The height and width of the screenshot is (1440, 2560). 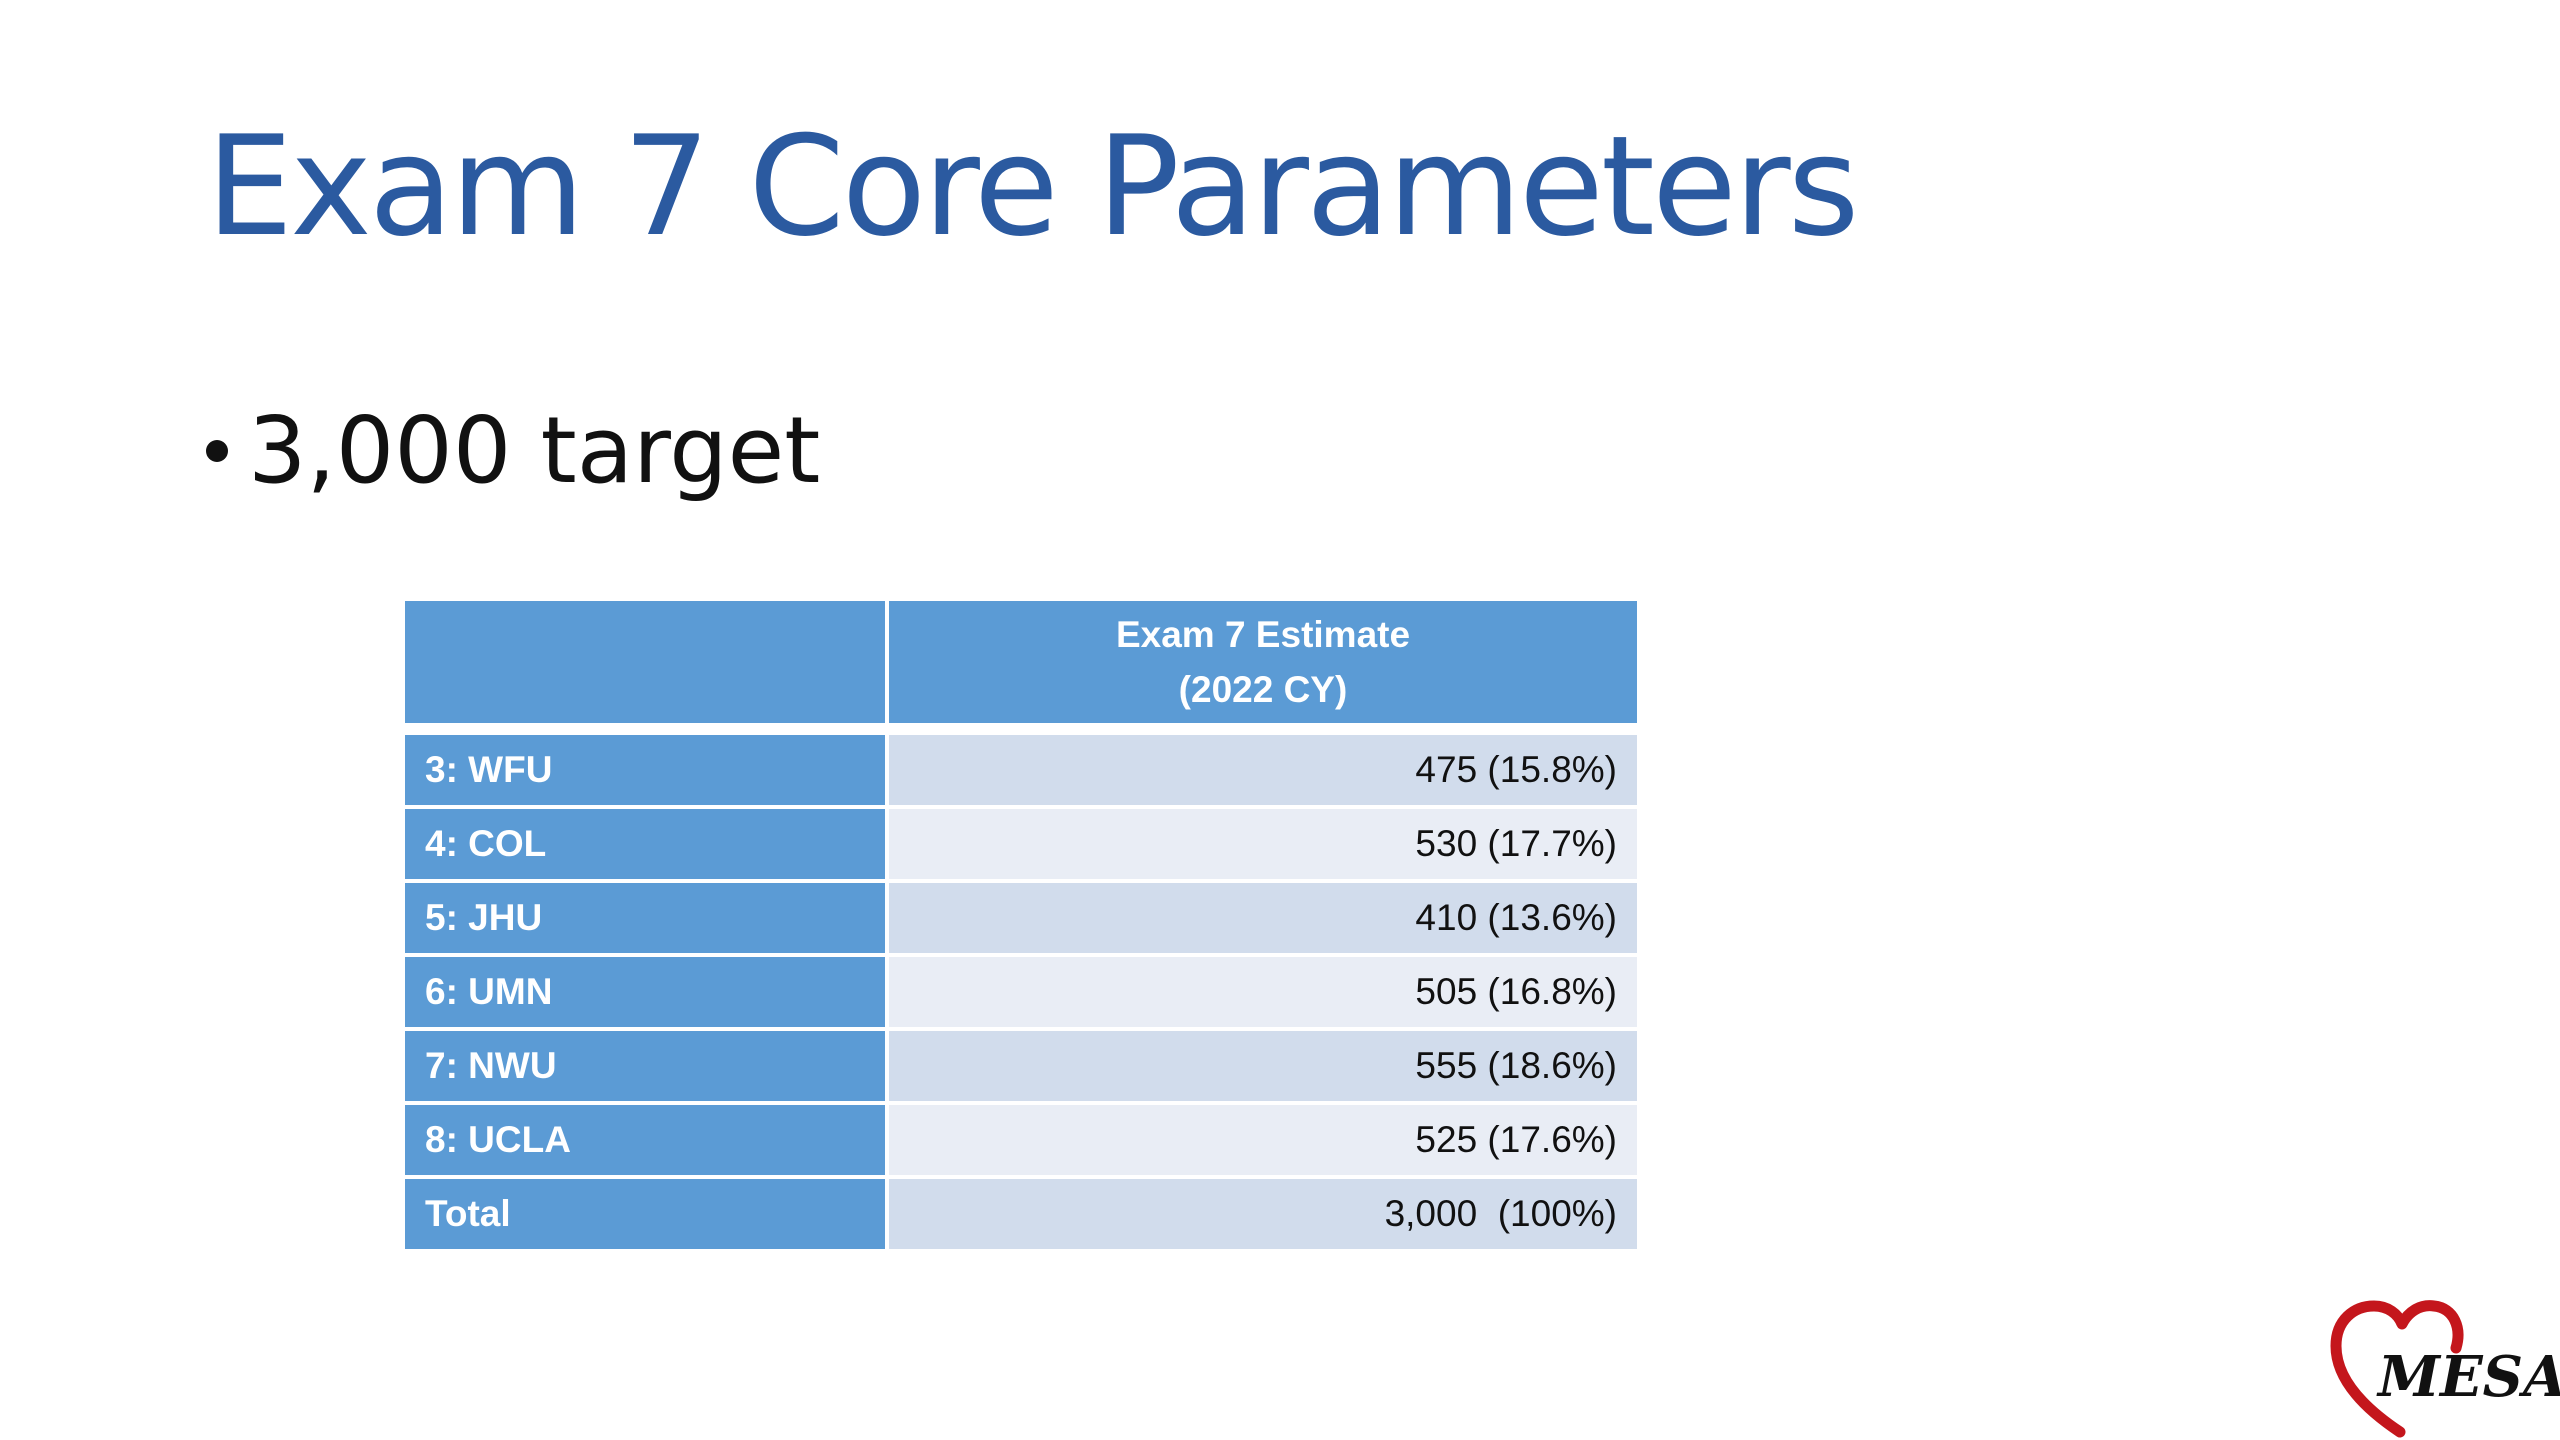 What do you see at coordinates (645, 1066) in the screenshot?
I see `site-cell: 7: NWU` at bounding box center [645, 1066].